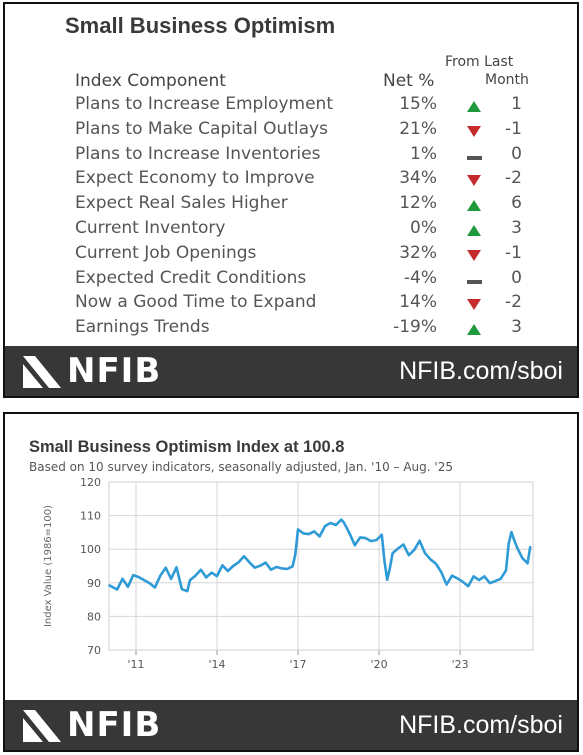 Image resolution: width=583 pixels, height=755 pixels. I want to click on component-label: Plans to Make Capital Outlays, so click(201, 128).